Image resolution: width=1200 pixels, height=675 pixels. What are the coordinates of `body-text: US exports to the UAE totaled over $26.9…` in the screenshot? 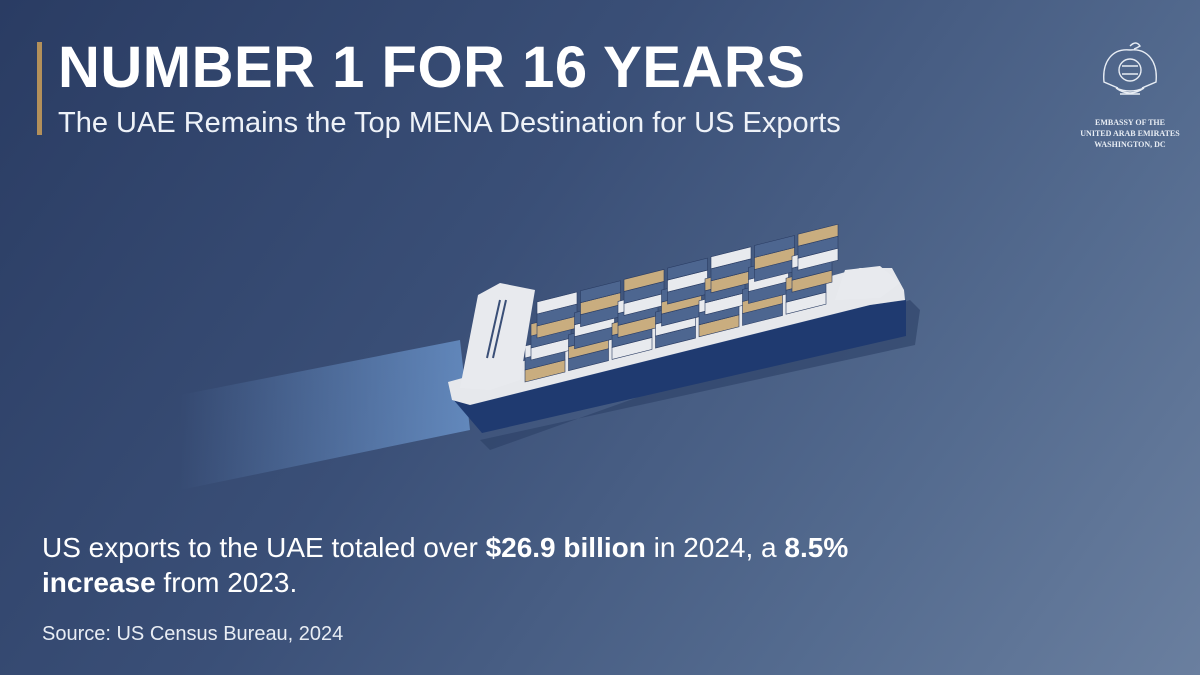 It's located at (492, 565).